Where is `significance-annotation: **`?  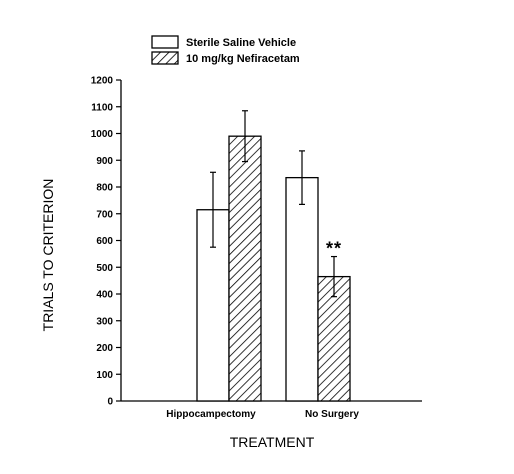
significance-annotation: ** is located at coordinates (334, 249).